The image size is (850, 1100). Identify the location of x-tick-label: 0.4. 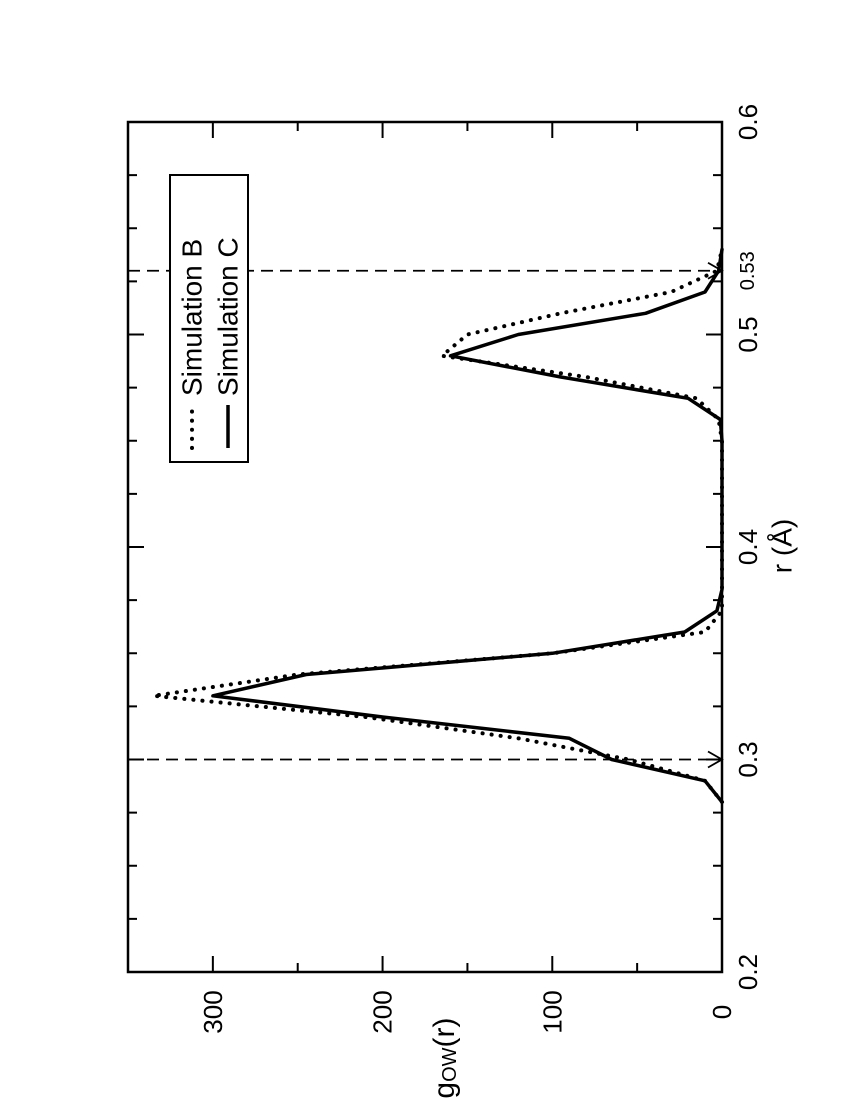
(748, 547).